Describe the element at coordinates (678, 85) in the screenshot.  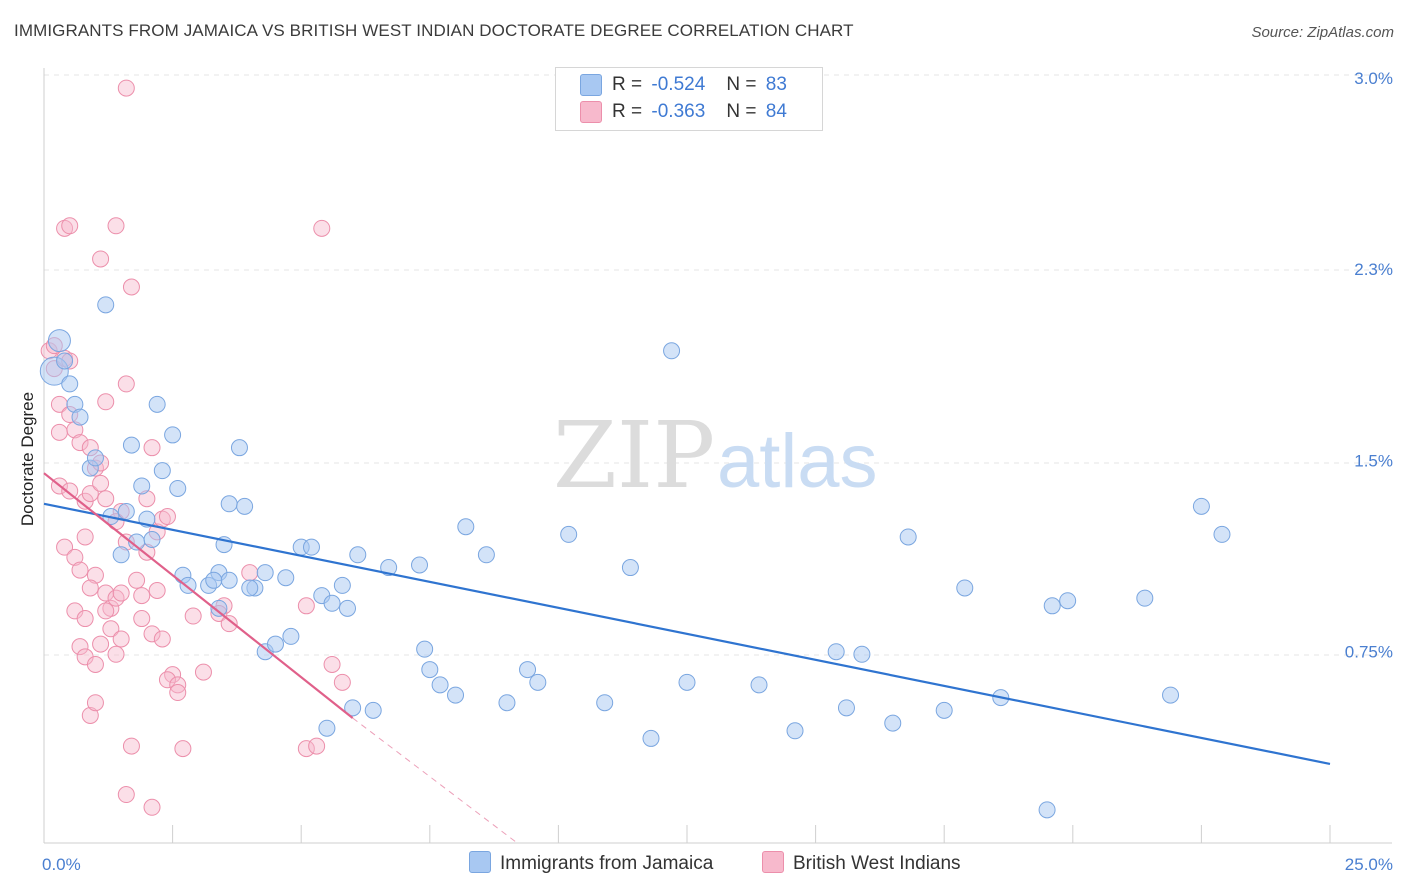
I see `legend-r-value: -0.524` at that location.